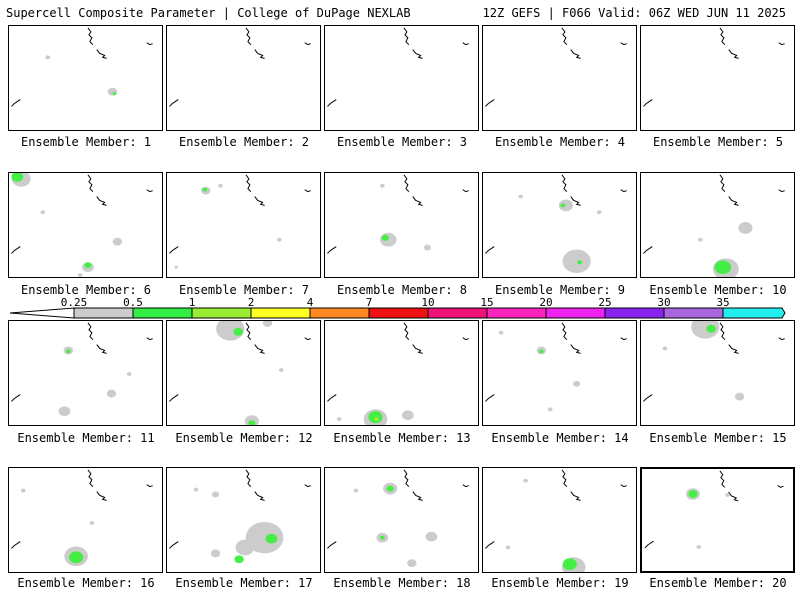  Describe the element at coordinates (722, 302) in the screenshot. I see `legend-tick-label: 35` at that location.